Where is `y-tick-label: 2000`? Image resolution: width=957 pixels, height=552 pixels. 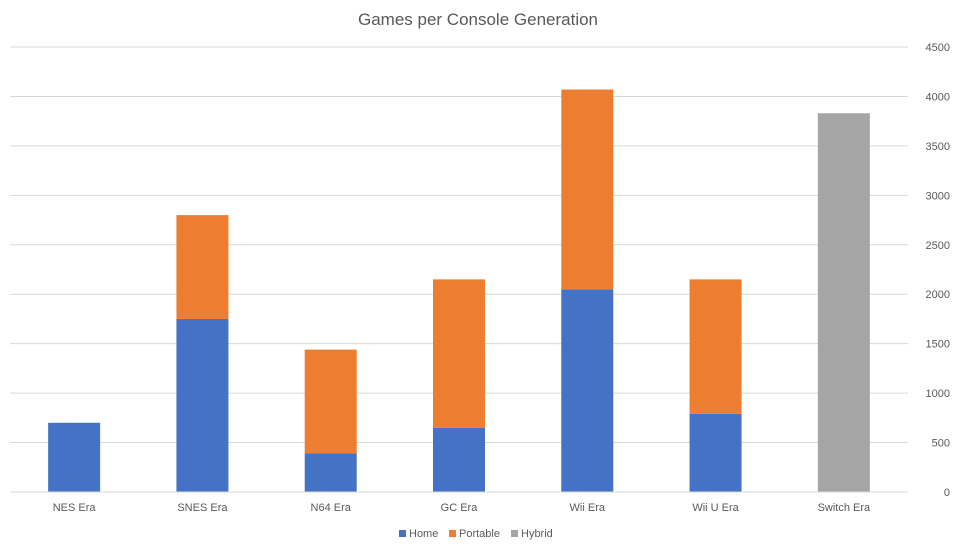 y-tick-label: 2000 is located at coordinates (938, 295).